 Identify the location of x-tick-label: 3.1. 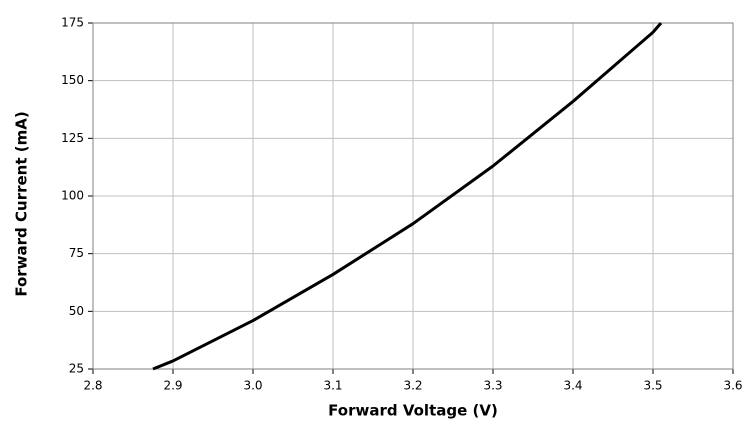
(332, 386).